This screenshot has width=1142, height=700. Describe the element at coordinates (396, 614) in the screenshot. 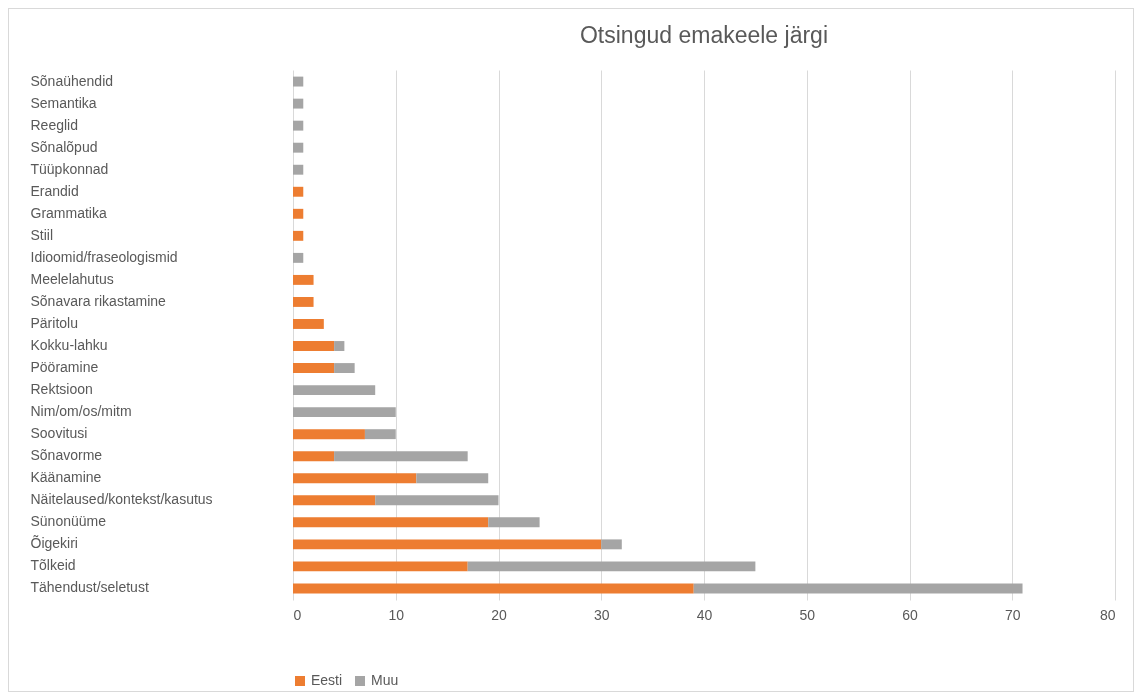

I see `x-tick-label: 10` at that location.